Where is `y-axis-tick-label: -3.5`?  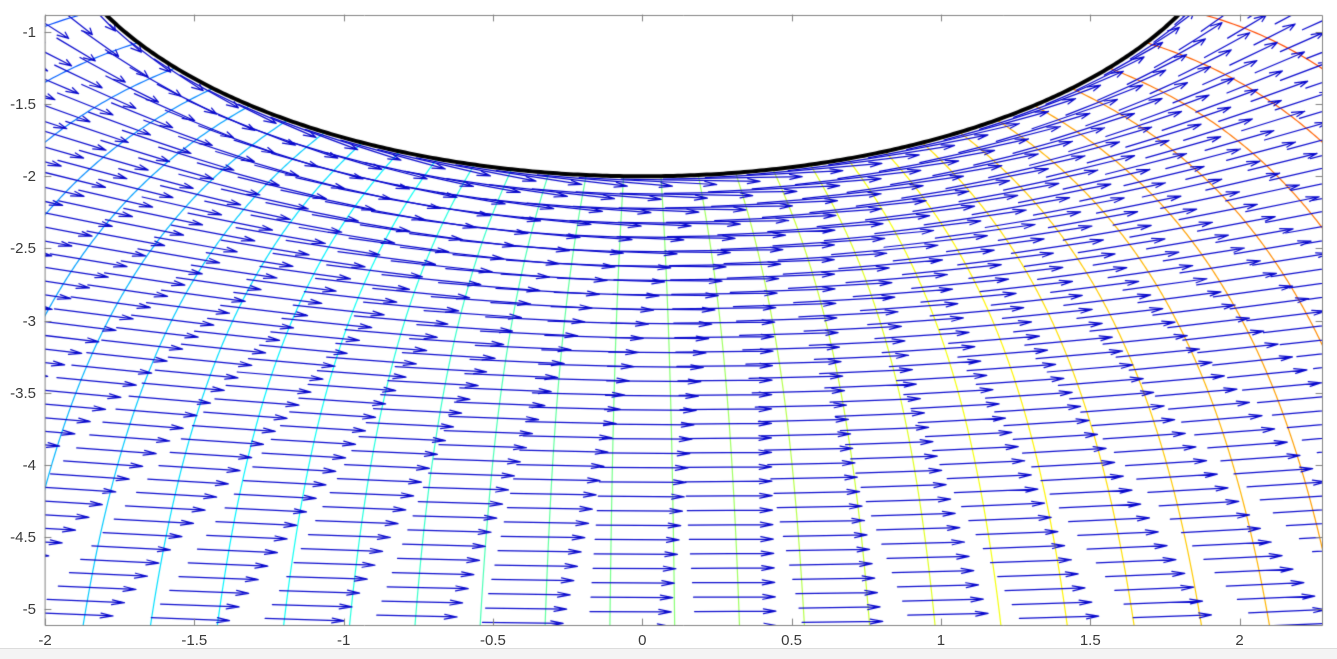 y-axis-tick-label: -3.5 is located at coordinates (23, 393).